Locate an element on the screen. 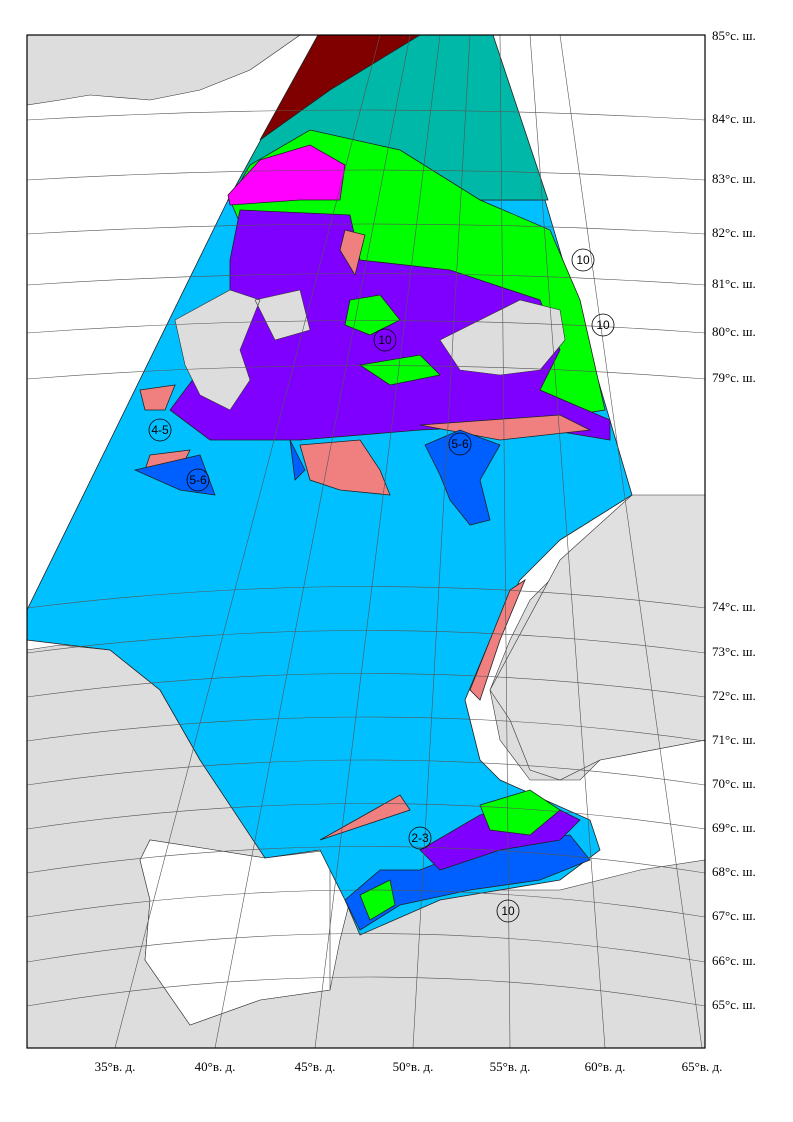 The height and width of the screenshot is (1122, 793). longitude-label: 40°в. д. is located at coordinates (215, 1066).